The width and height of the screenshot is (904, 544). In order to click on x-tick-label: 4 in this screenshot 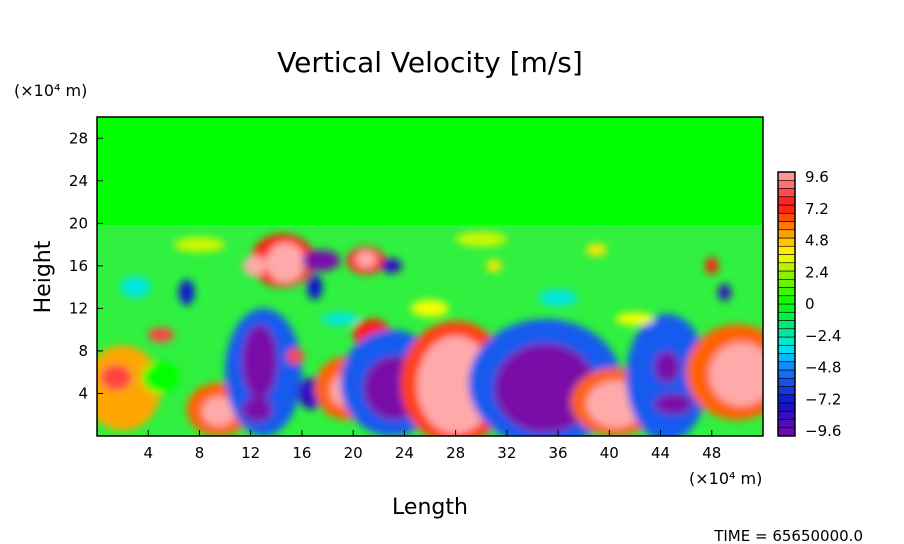, I will do `click(148, 453)`.